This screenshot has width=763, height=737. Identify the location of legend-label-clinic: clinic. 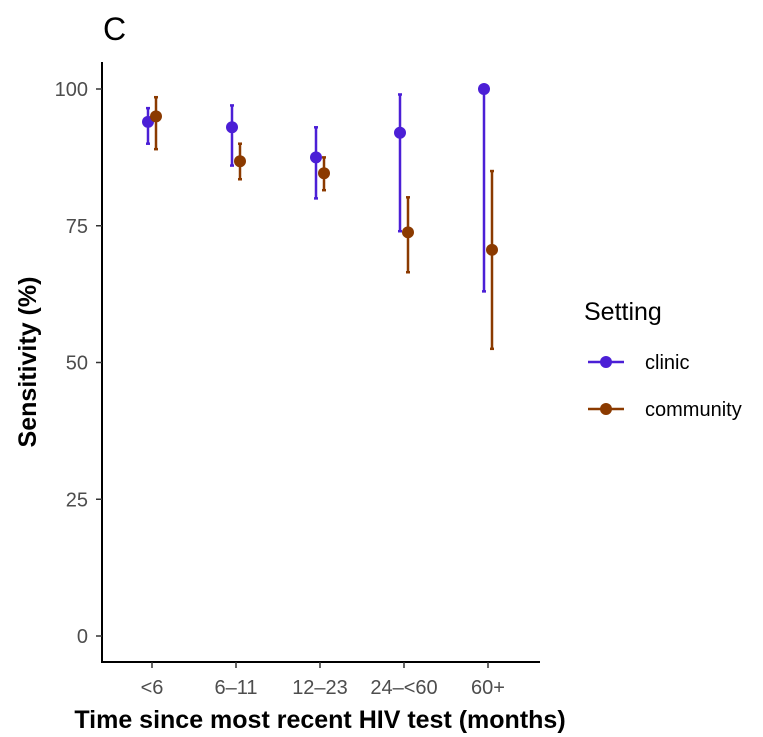
(667, 363).